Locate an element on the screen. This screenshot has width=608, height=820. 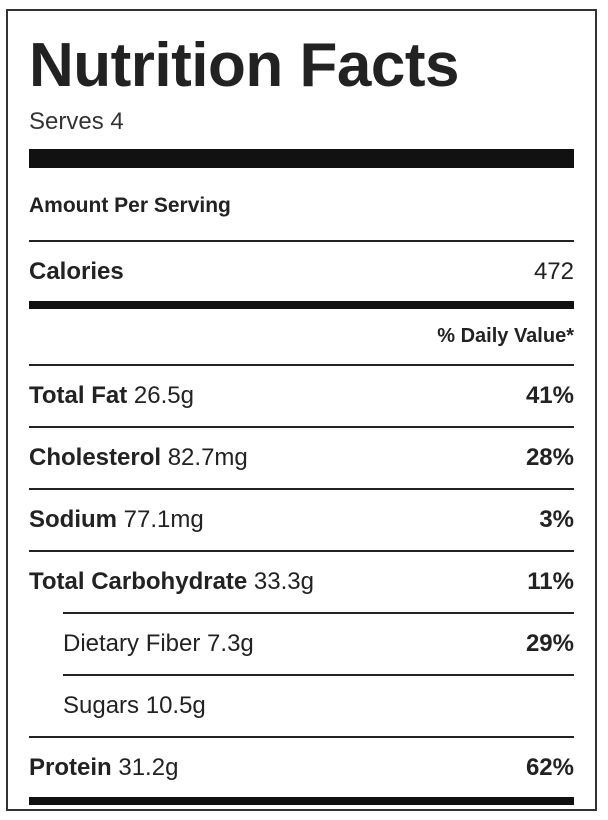
calories-label: Calories is located at coordinates (76, 271).